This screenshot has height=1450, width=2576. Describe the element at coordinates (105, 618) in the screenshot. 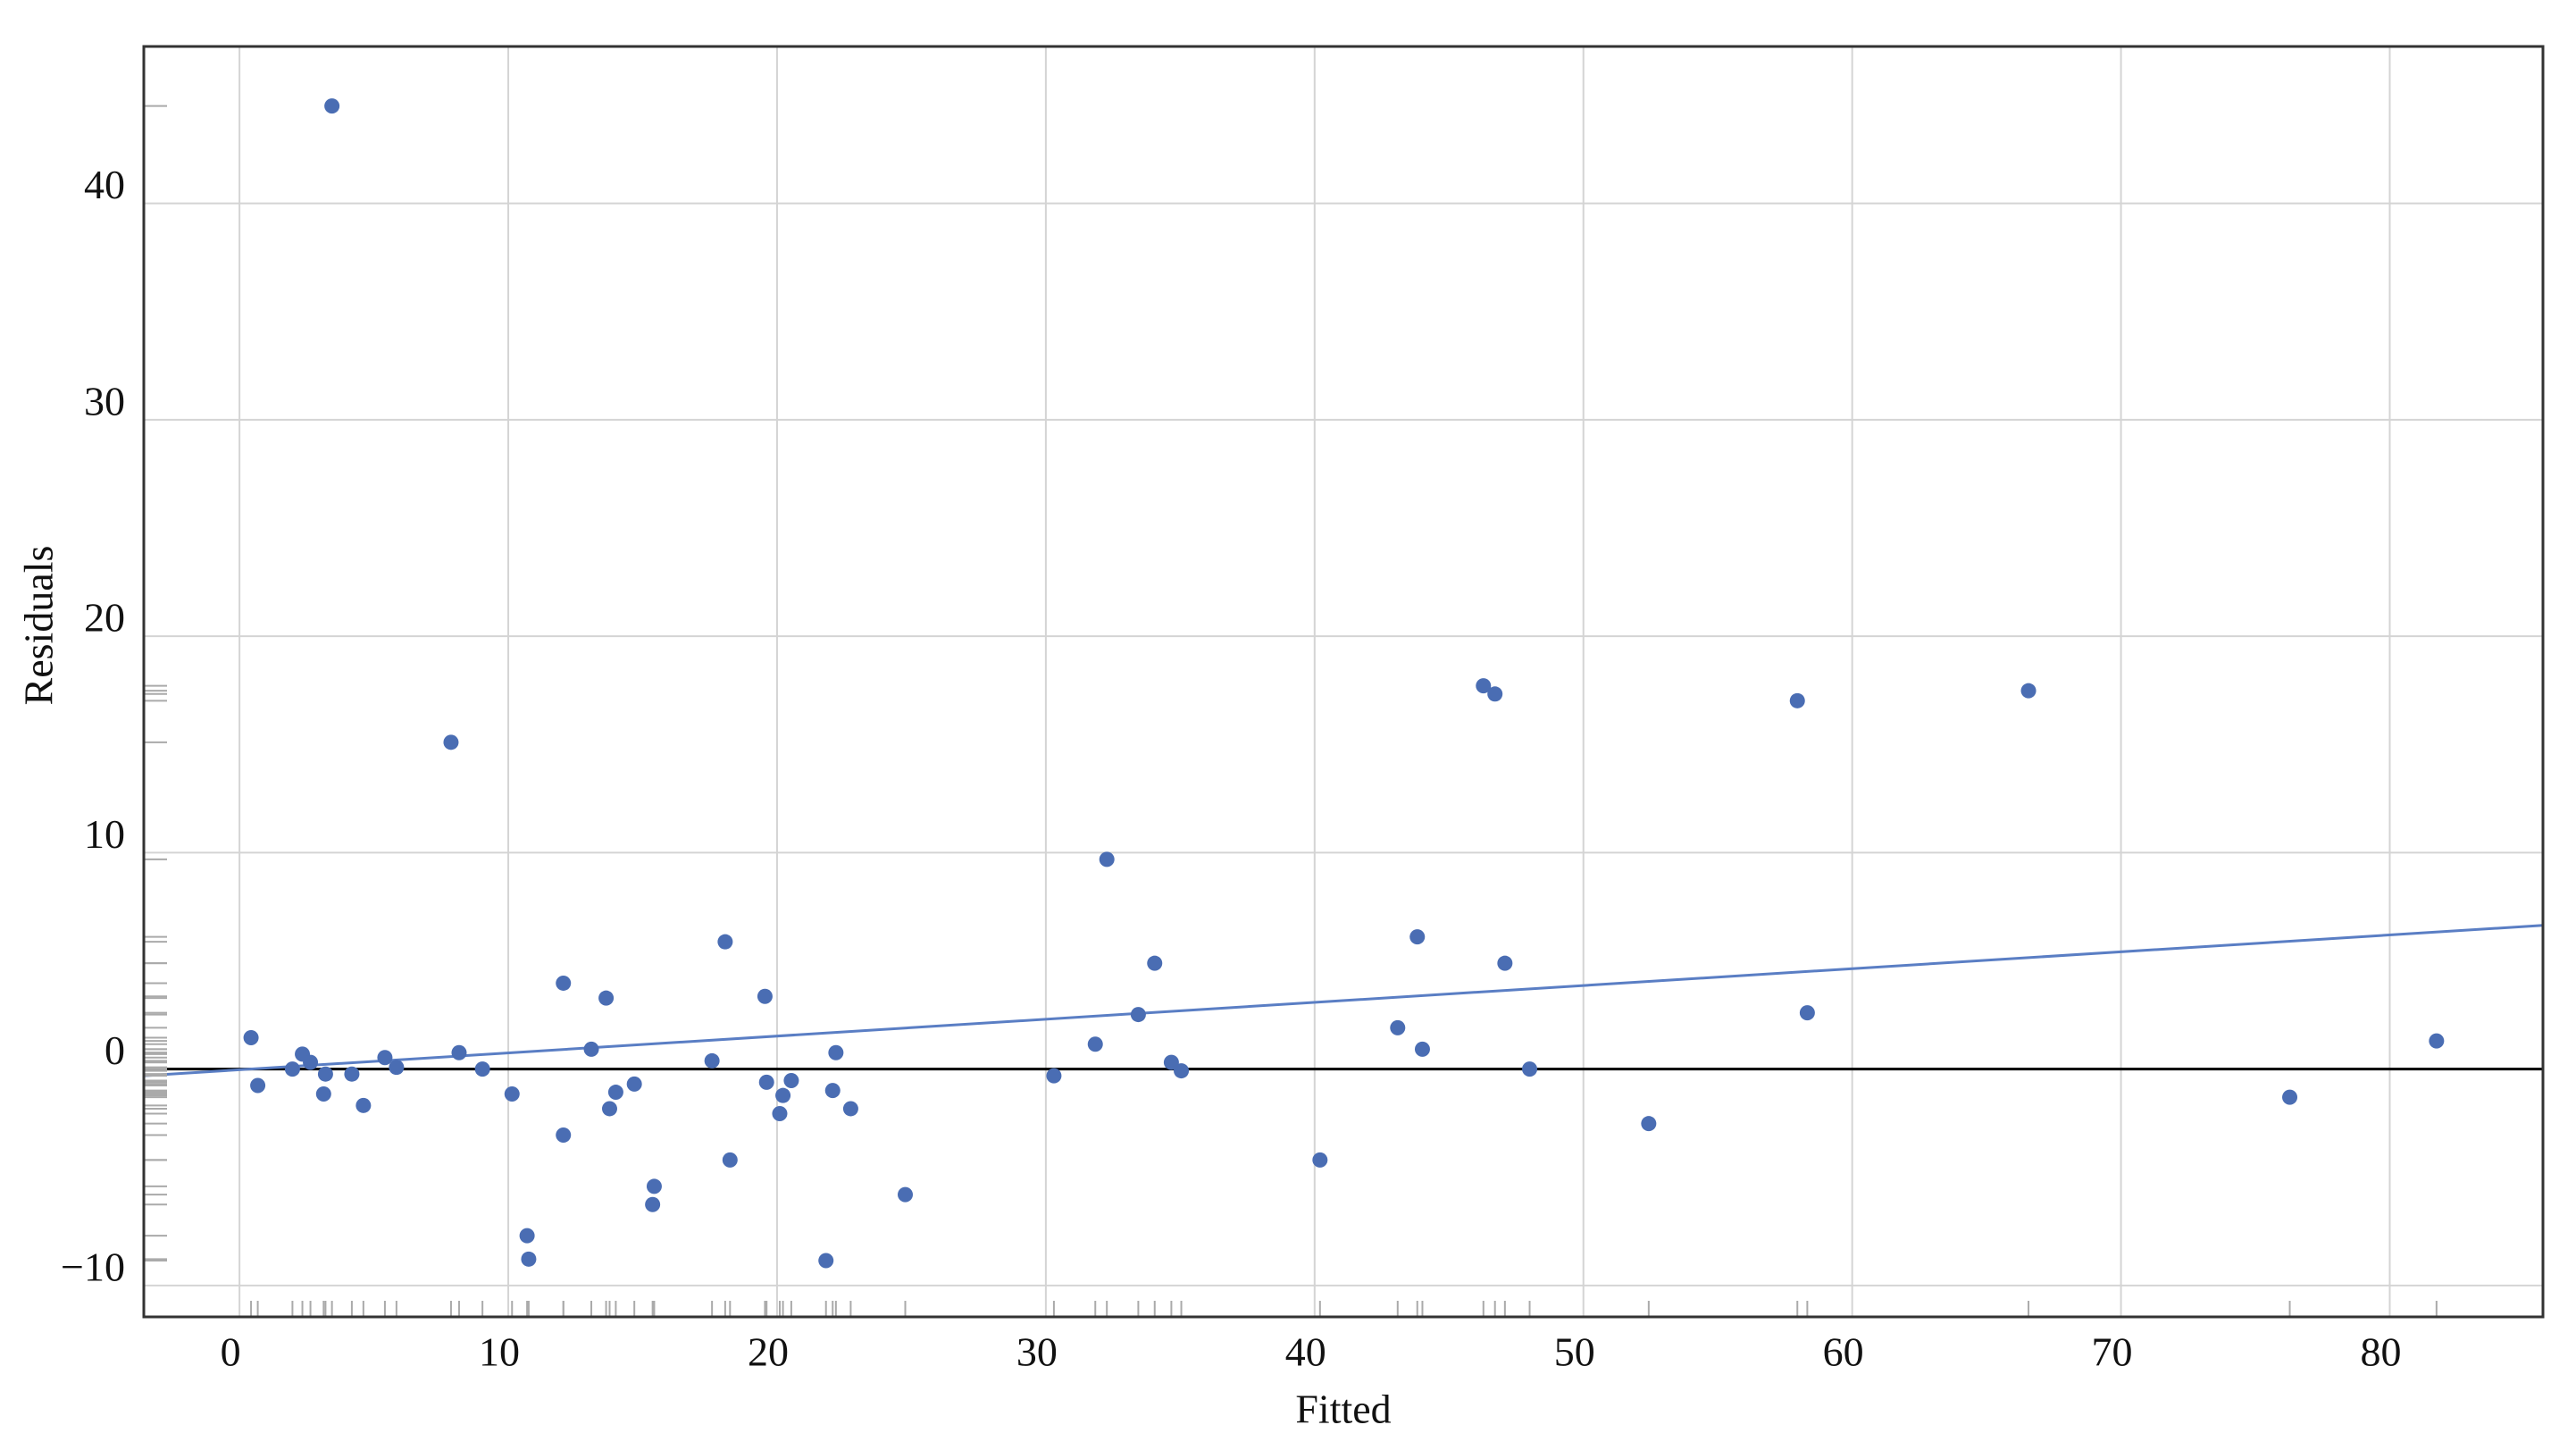

I see `y-tick-label: 20` at that location.